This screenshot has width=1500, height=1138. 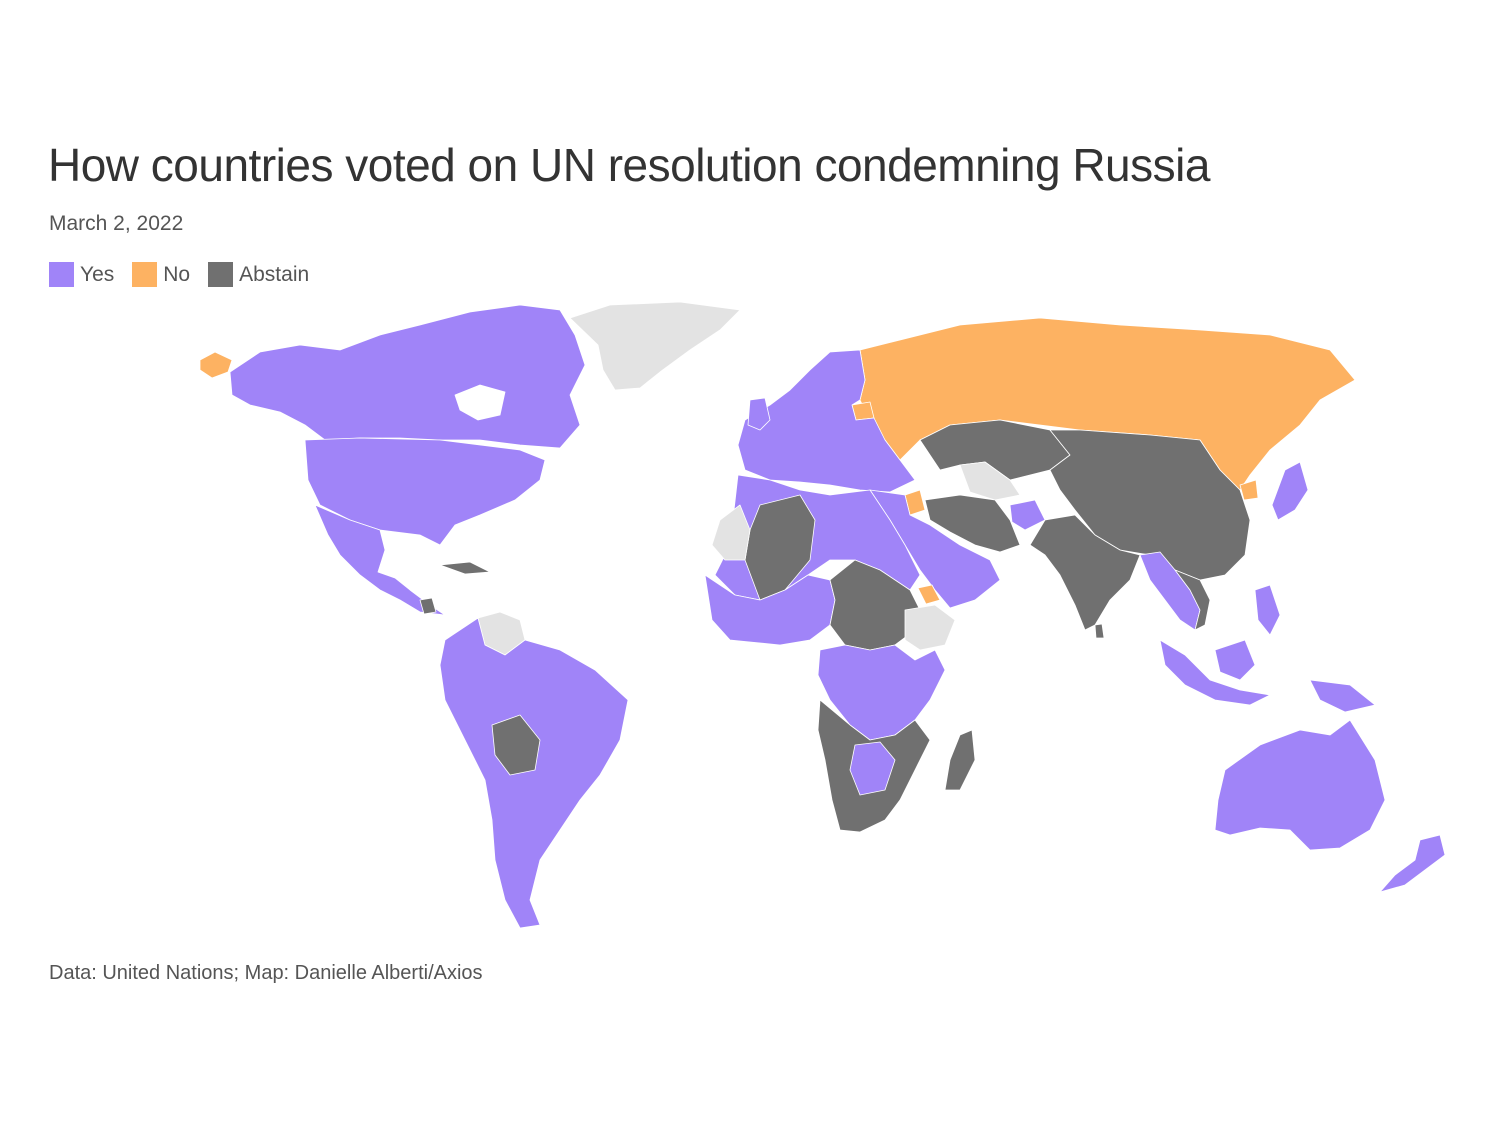 I want to click on region-mexico-central-america, so click(x=380, y=560).